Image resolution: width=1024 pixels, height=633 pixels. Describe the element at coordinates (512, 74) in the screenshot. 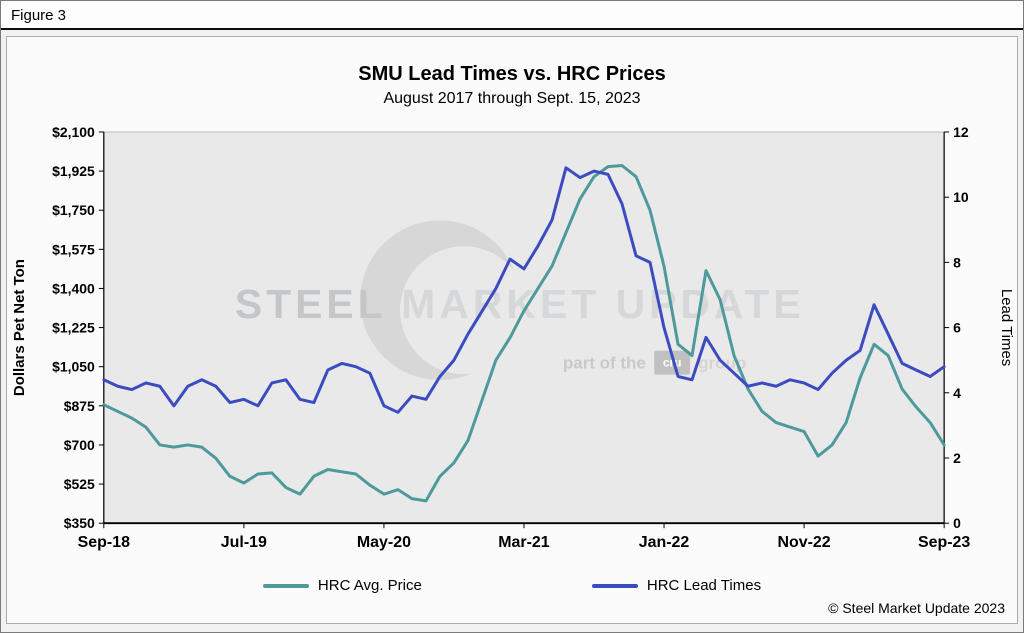

I see `chart-title: SMU Lead Times vs. HRC Prices` at that location.